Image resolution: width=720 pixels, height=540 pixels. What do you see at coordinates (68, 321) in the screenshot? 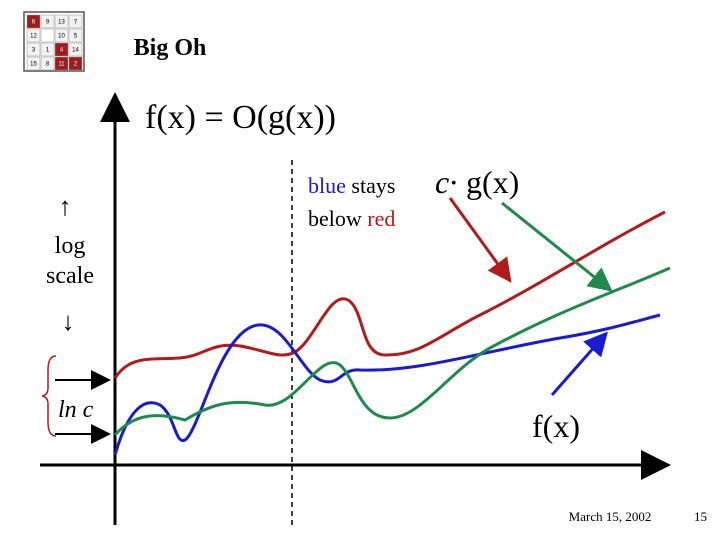
I see `down-arrow: ↓` at bounding box center [68, 321].